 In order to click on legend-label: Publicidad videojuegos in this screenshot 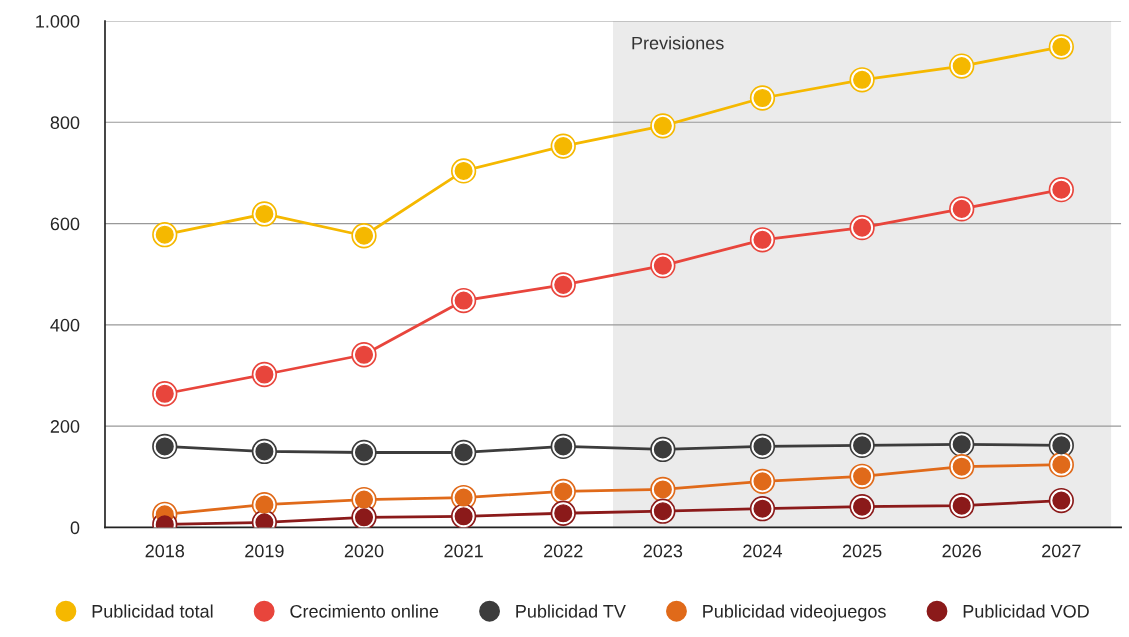, I will do `click(794, 613)`.